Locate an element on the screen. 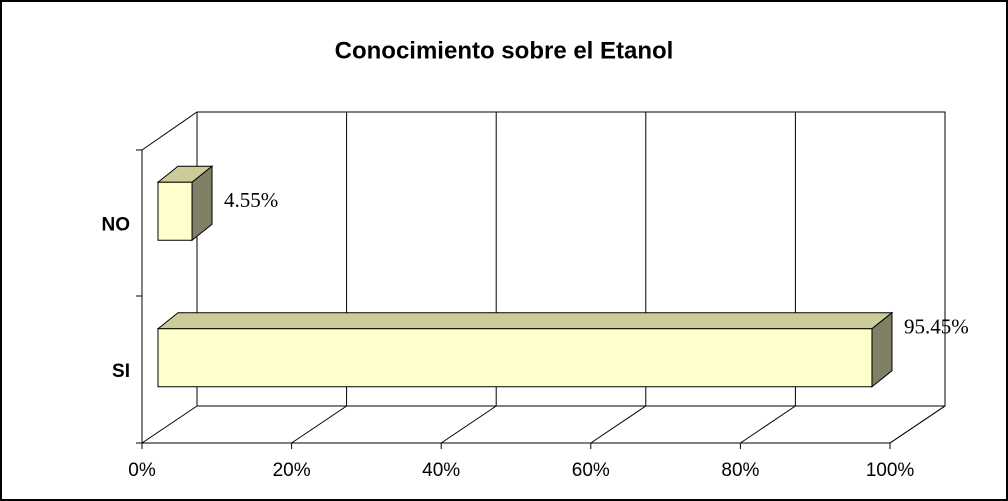 This screenshot has height=501, width=1008. data-label: 4.55% is located at coordinates (251, 200).